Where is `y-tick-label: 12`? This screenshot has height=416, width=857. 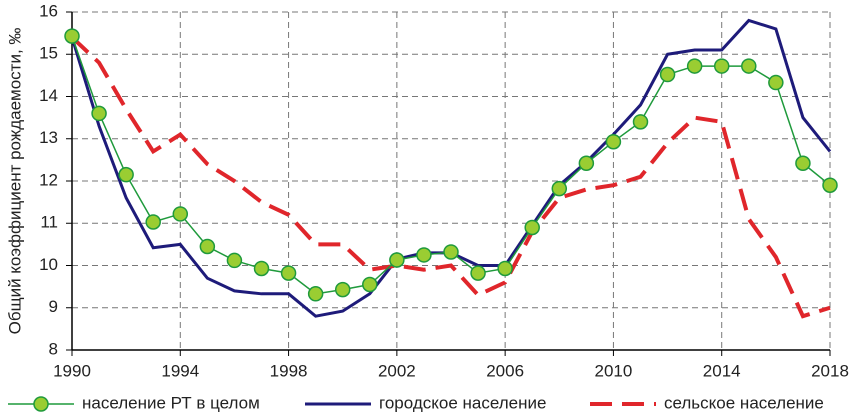
y-tick-label: 12 is located at coordinates (48, 179).